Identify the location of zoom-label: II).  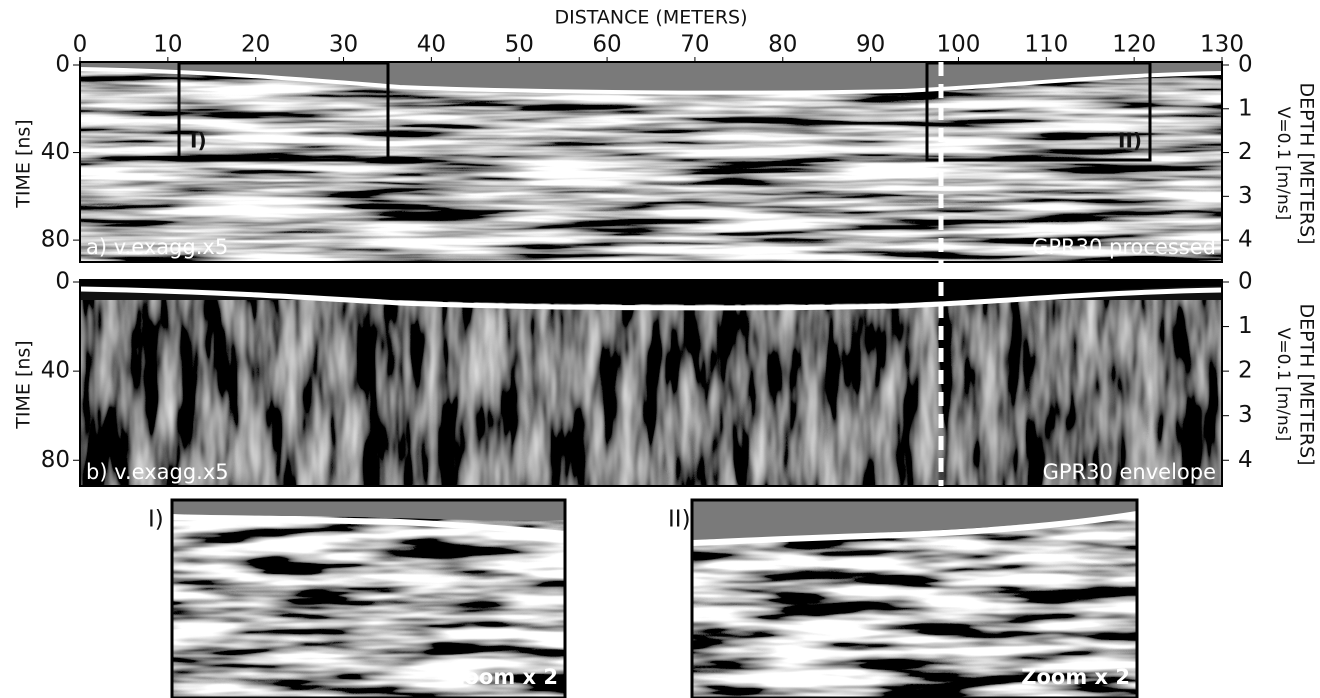
(679, 520).